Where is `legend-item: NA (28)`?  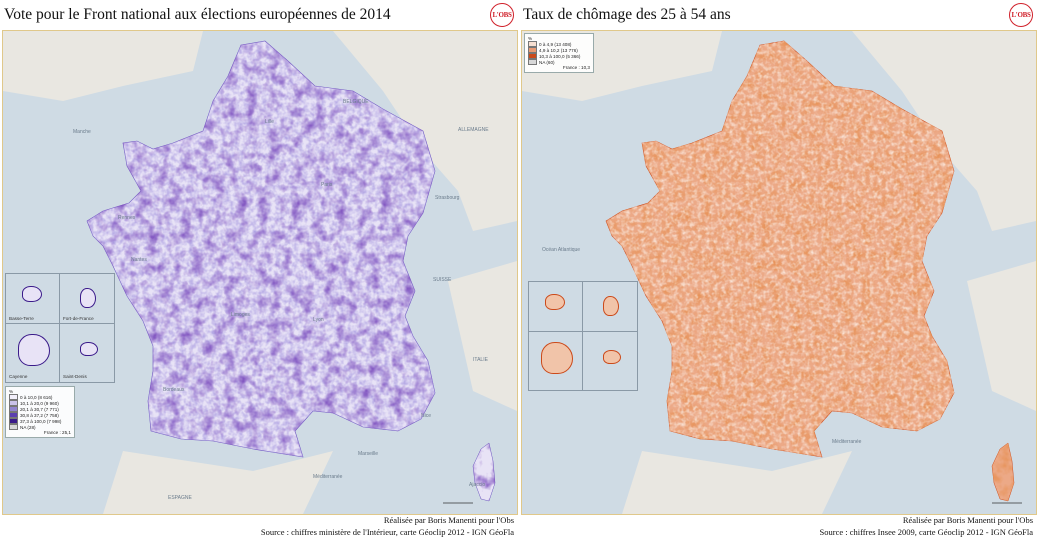 legend-item: NA (28) is located at coordinates (40, 427).